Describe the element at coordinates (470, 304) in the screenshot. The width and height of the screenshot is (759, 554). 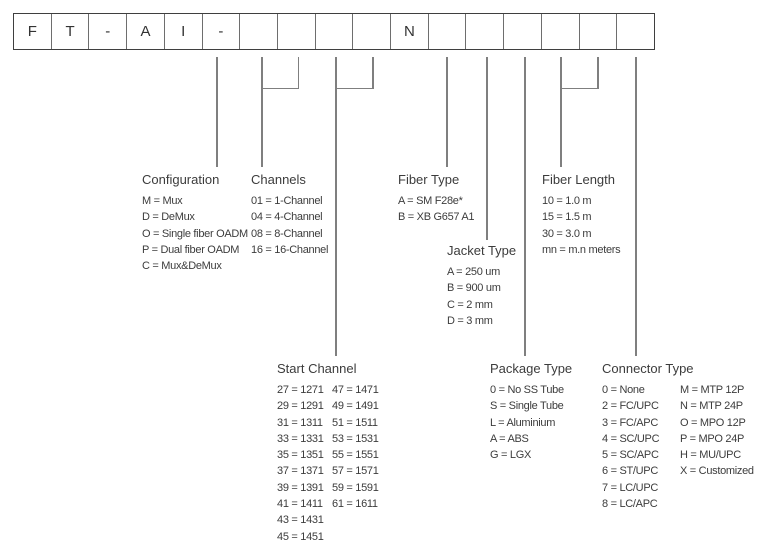
I see `jacket-type-option: C = 2 mm` at that location.